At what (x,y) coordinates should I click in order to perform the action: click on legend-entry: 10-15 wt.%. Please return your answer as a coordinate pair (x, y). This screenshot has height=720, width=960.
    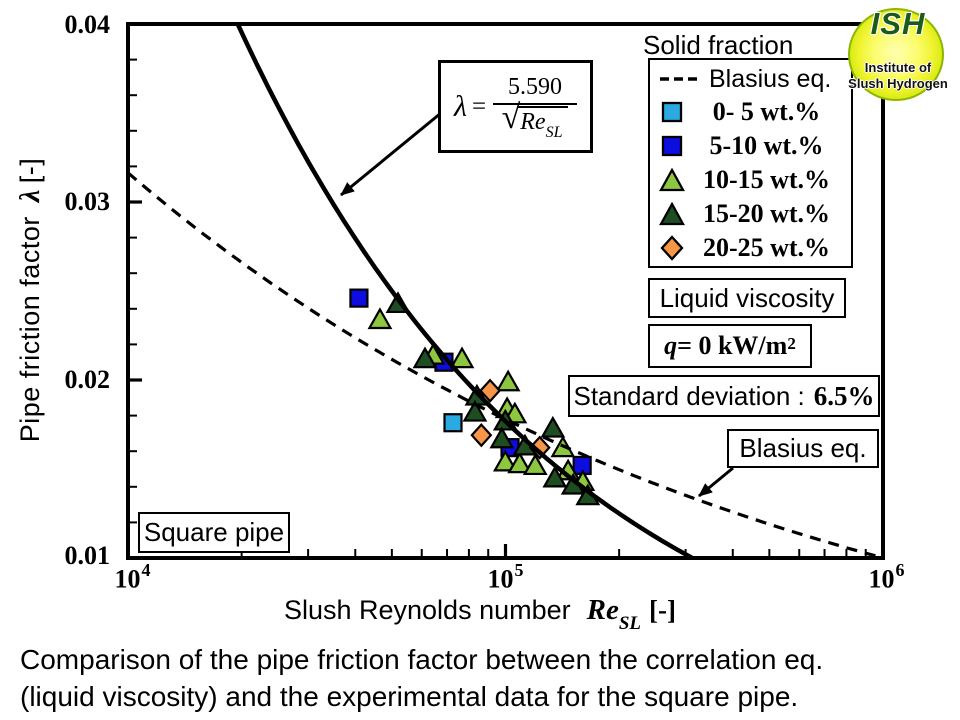
    Looking at the image, I should click on (750, 180).